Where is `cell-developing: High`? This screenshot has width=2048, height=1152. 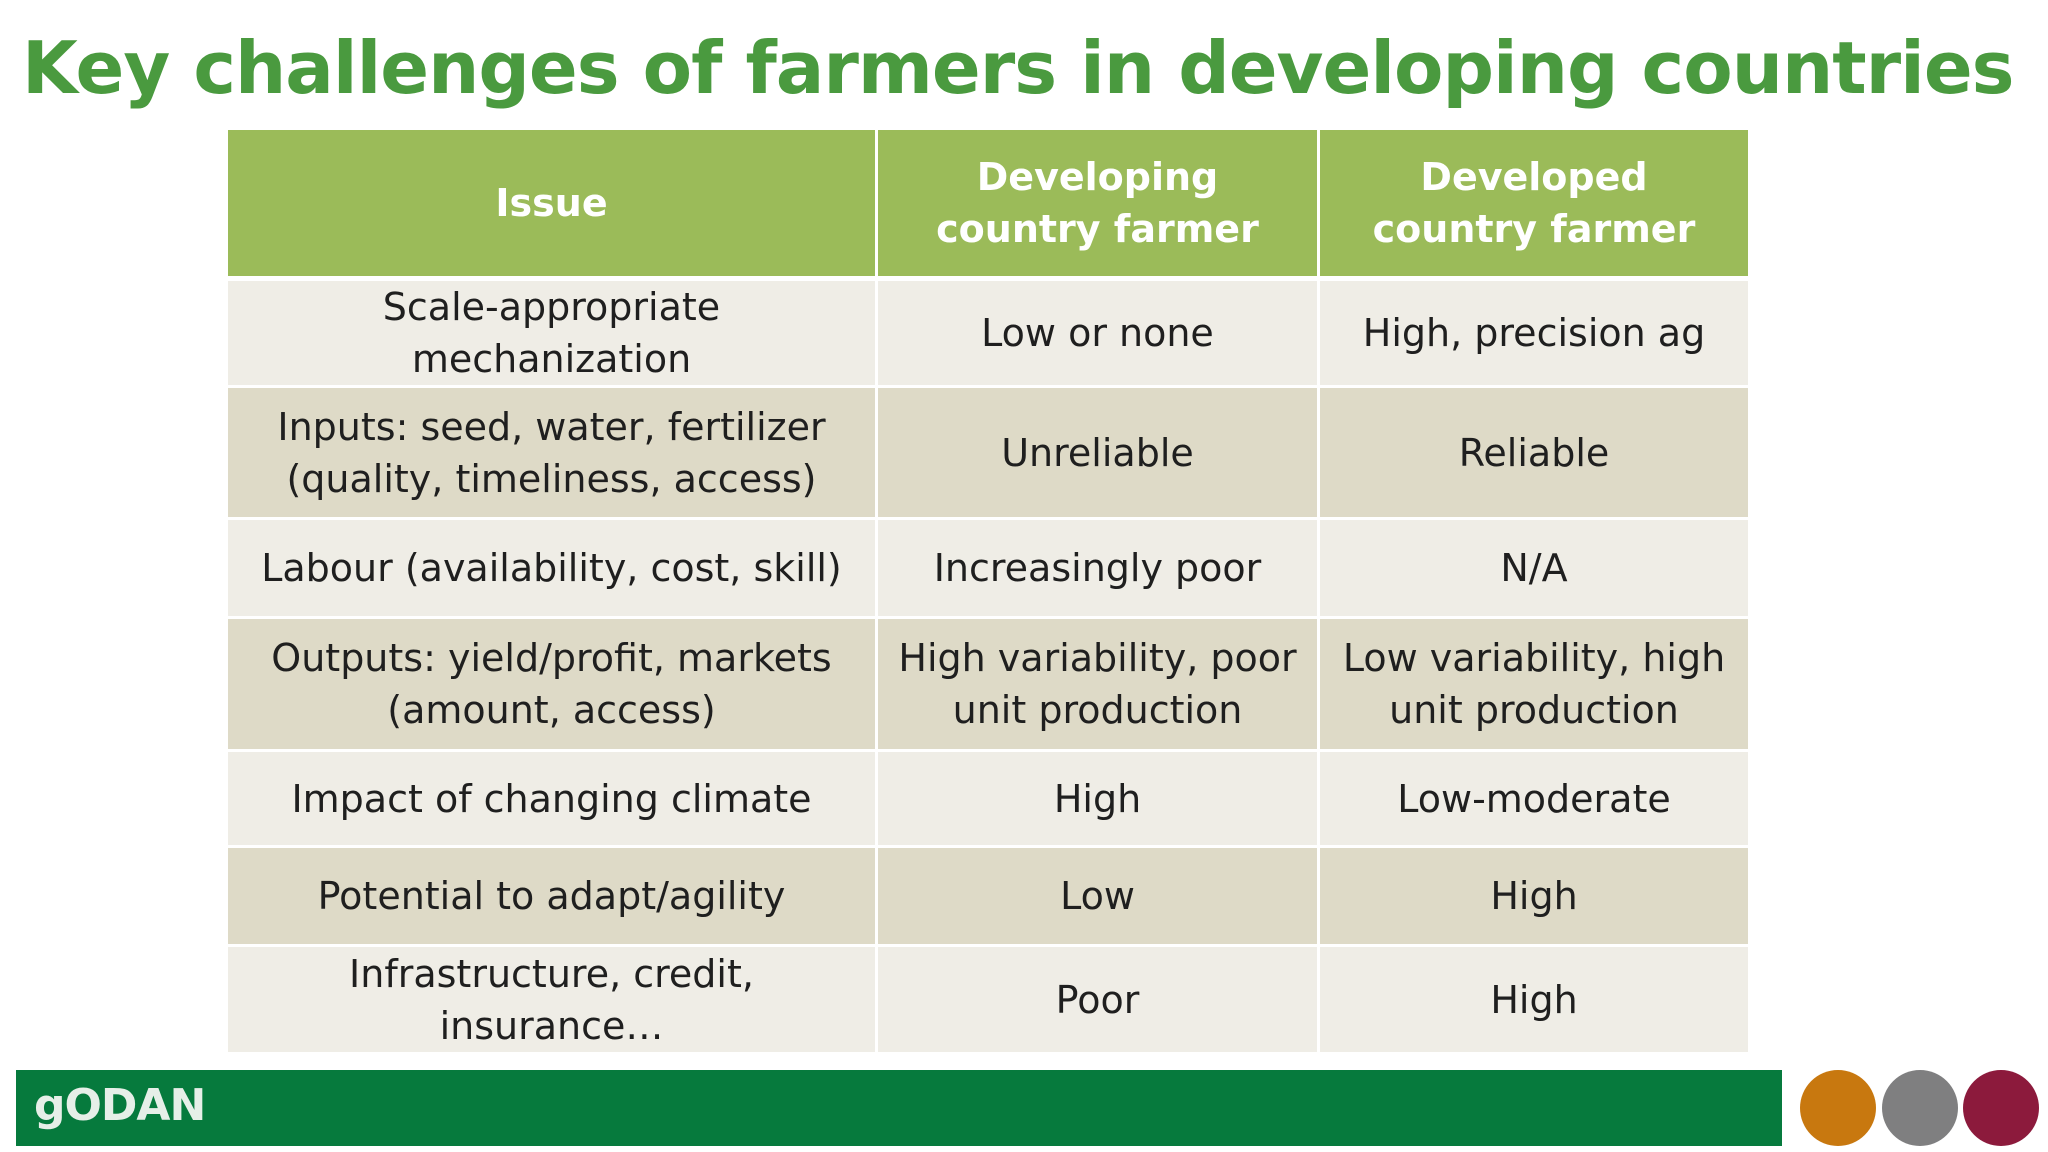 cell-developing: High is located at coordinates (1099, 800).